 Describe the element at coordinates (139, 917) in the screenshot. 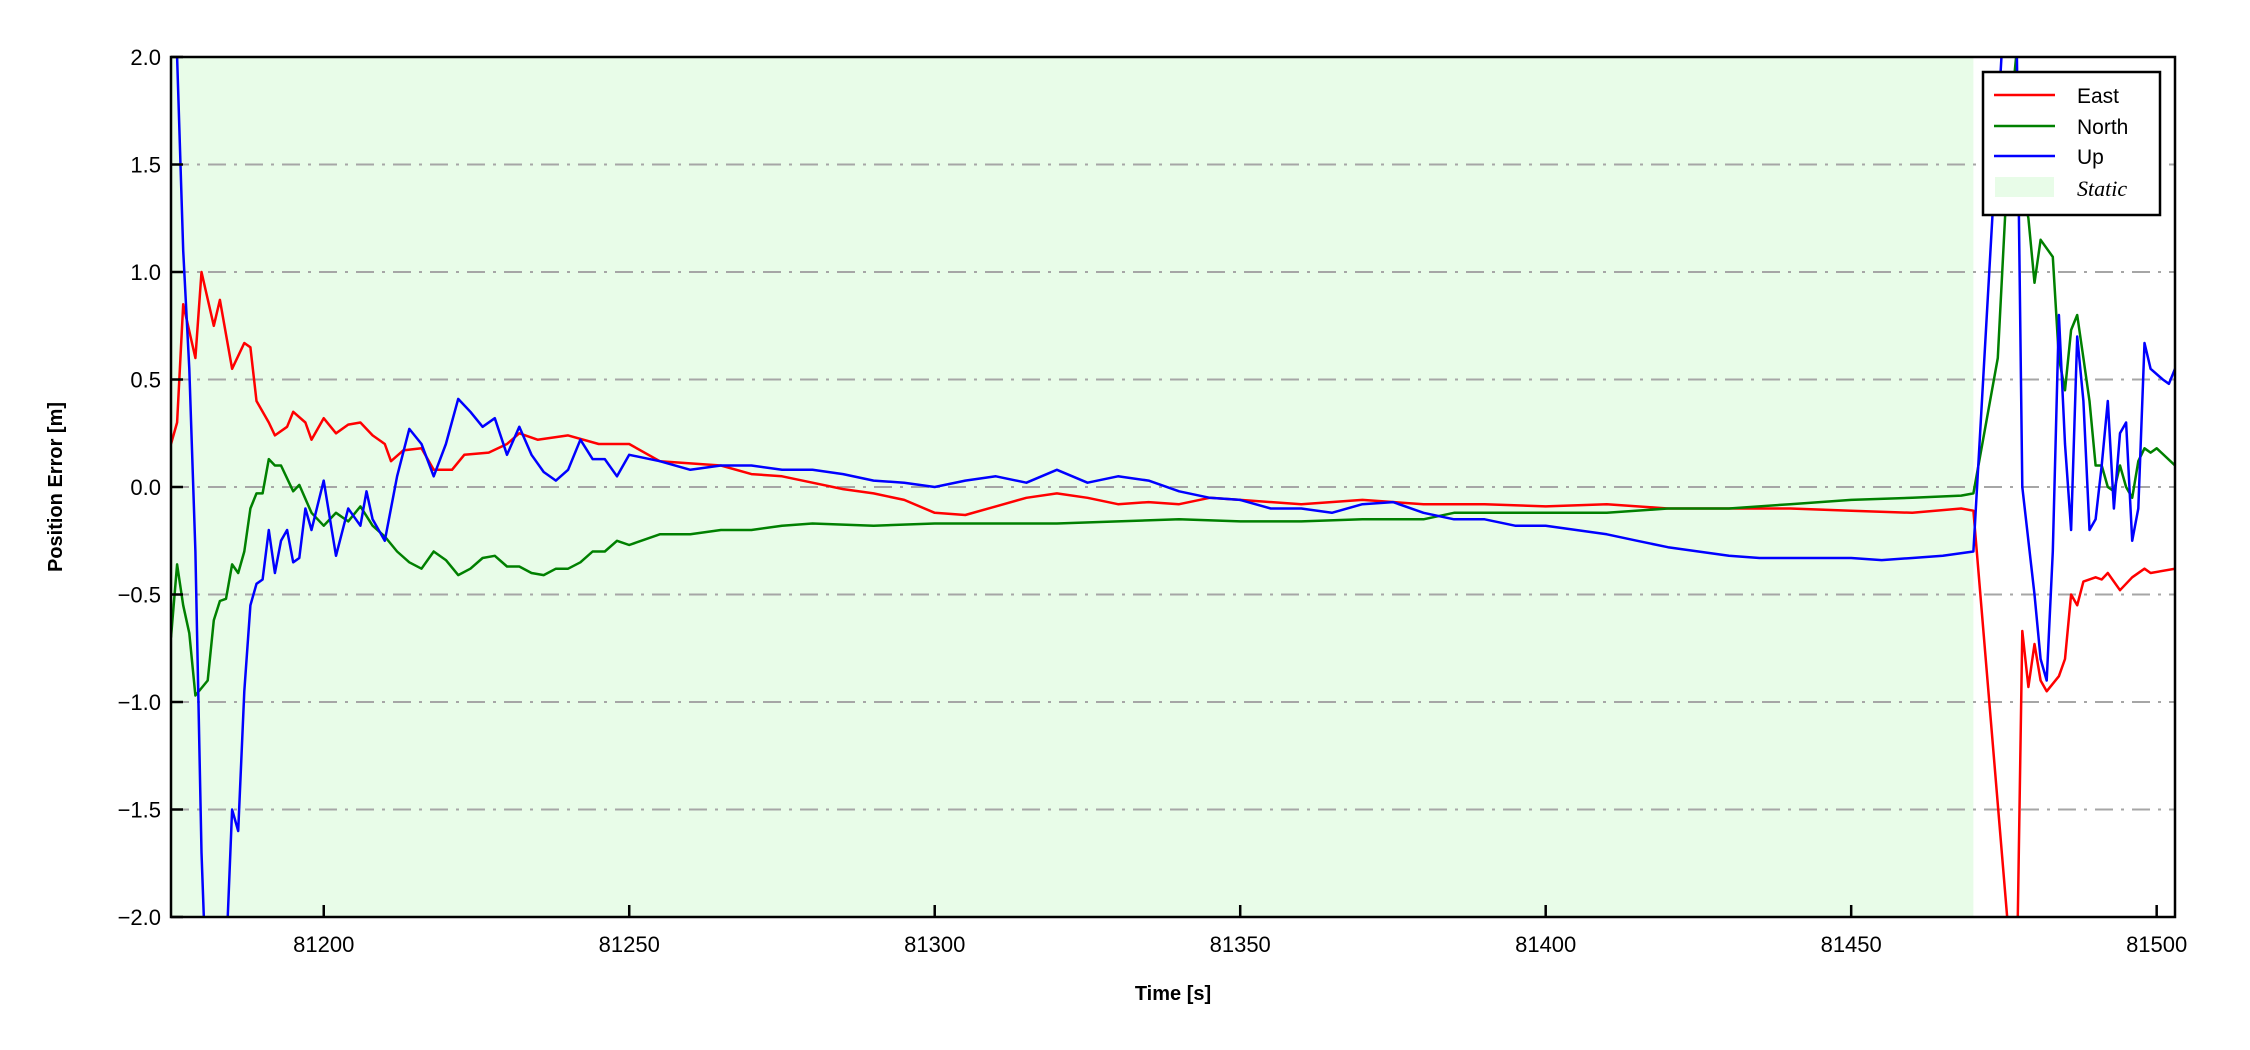

I see `y-tick-label: −2.0` at that location.